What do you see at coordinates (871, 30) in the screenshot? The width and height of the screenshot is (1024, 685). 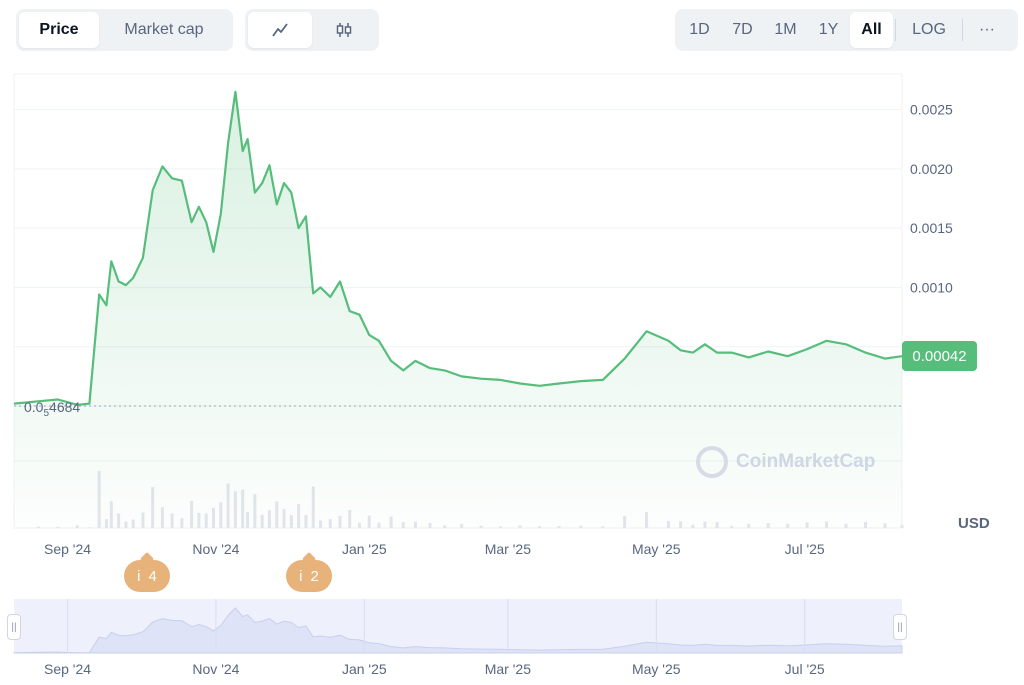 I see `range-all: All` at bounding box center [871, 30].